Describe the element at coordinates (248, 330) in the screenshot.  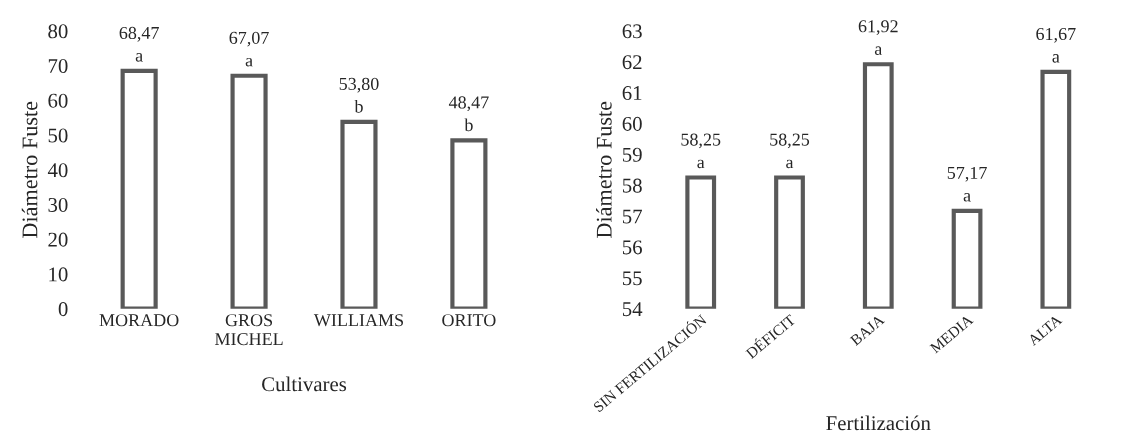
I see `x-tick-label: GROS MICHEL` at that location.